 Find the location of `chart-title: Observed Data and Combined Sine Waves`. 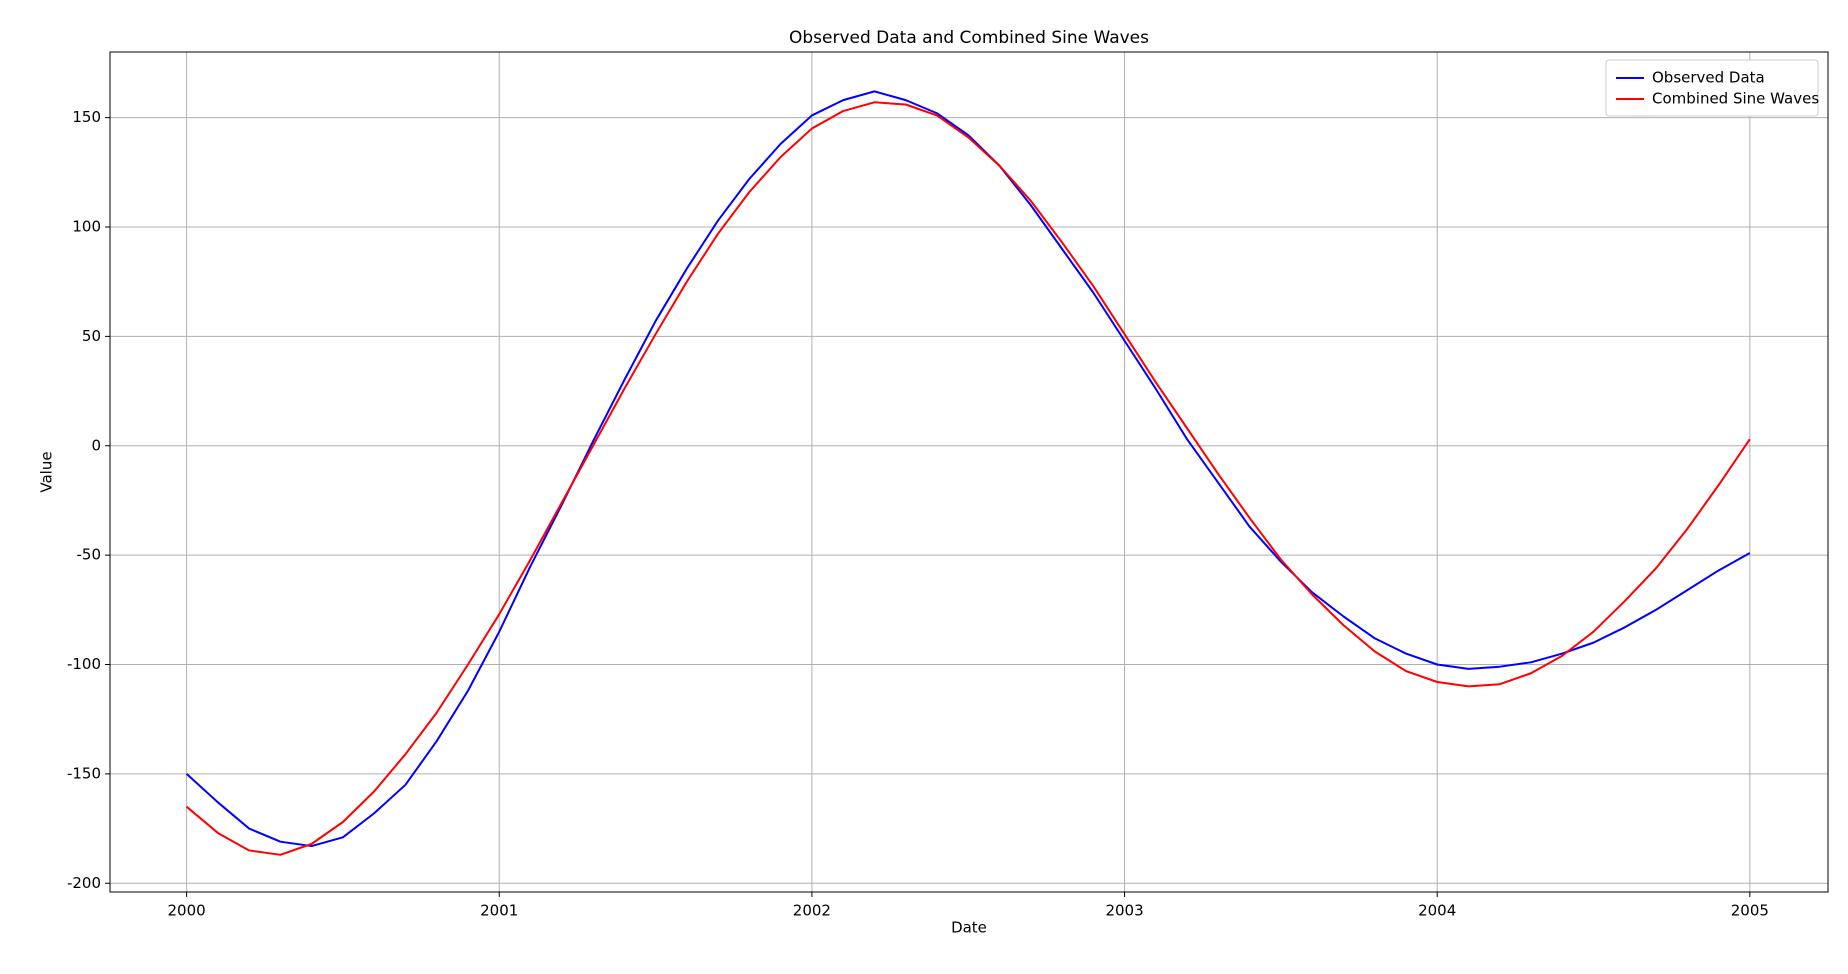

chart-title: Observed Data and Combined Sine Waves is located at coordinates (969, 38).